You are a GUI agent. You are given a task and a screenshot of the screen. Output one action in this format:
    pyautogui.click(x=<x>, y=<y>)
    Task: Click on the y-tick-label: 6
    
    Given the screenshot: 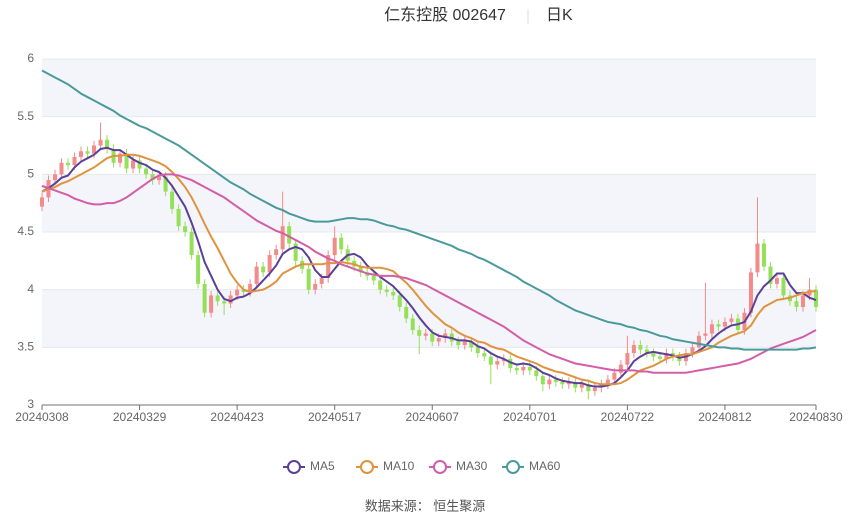 What is the action you would take?
    pyautogui.click(x=30, y=58)
    